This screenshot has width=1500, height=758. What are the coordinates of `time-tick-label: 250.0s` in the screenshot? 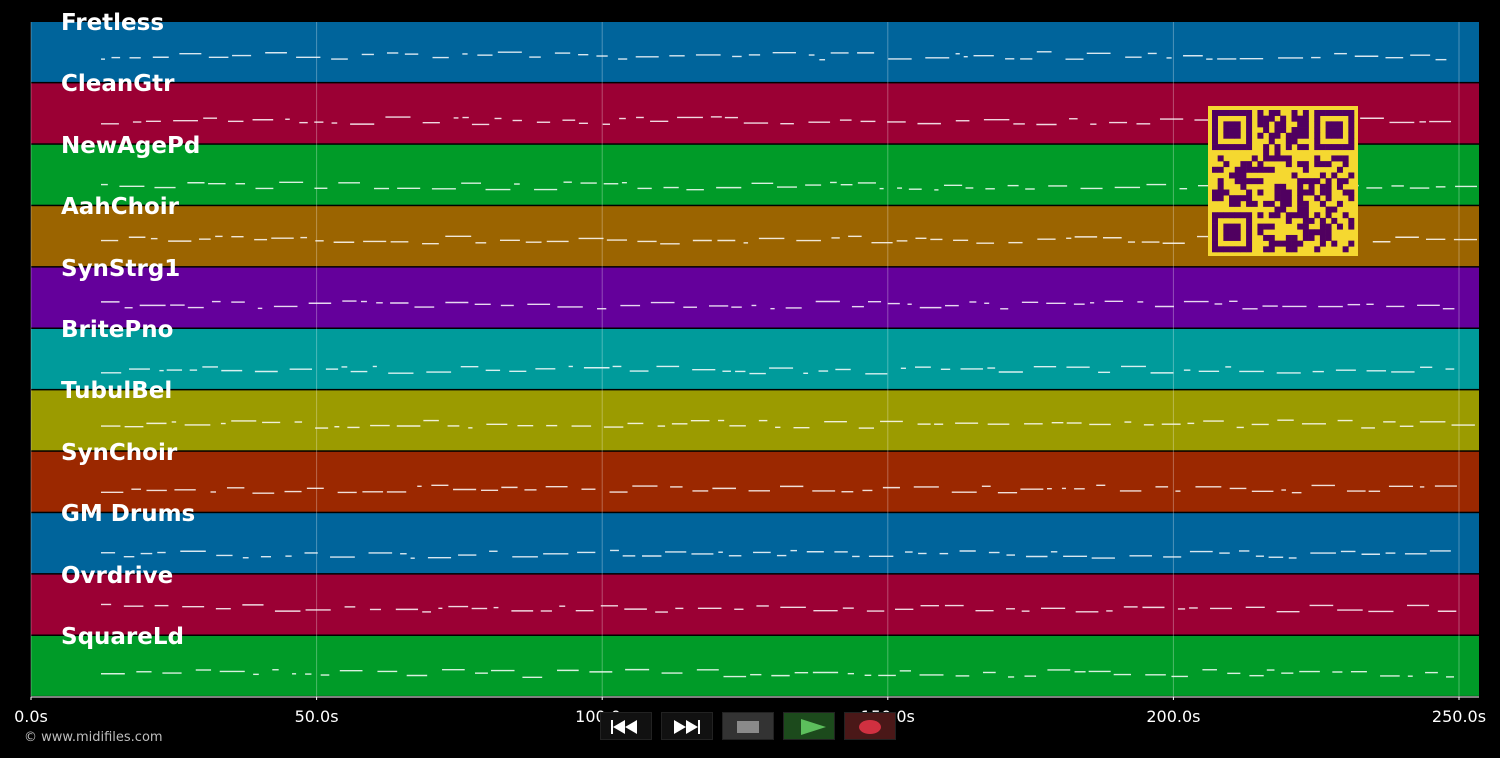 It's located at (1459, 716).